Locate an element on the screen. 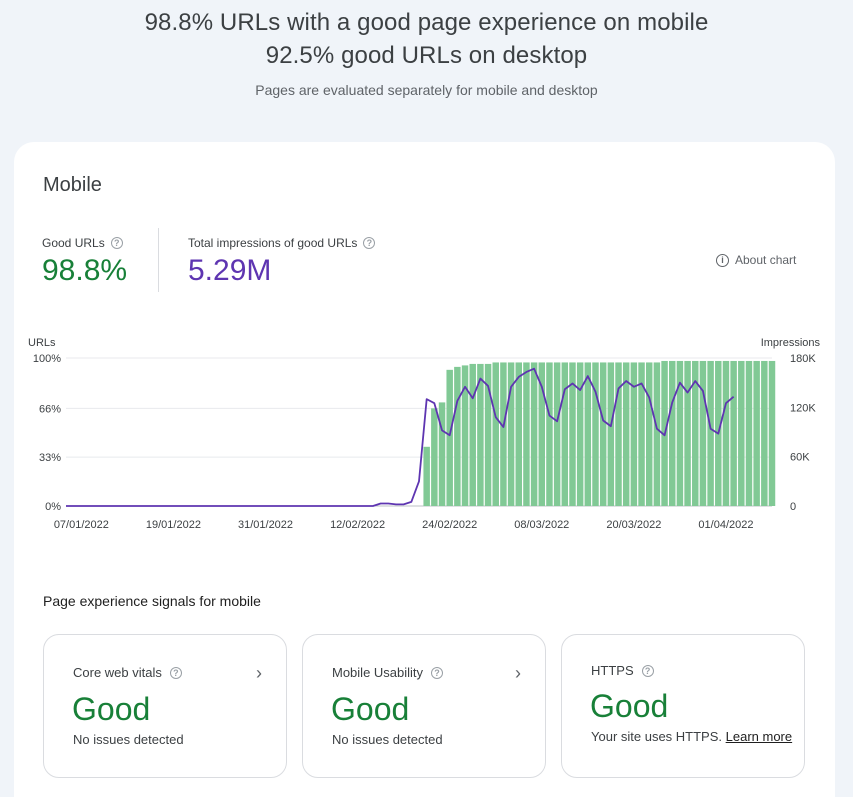  about-chart-text: About chart is located at coordinates (766, 260).